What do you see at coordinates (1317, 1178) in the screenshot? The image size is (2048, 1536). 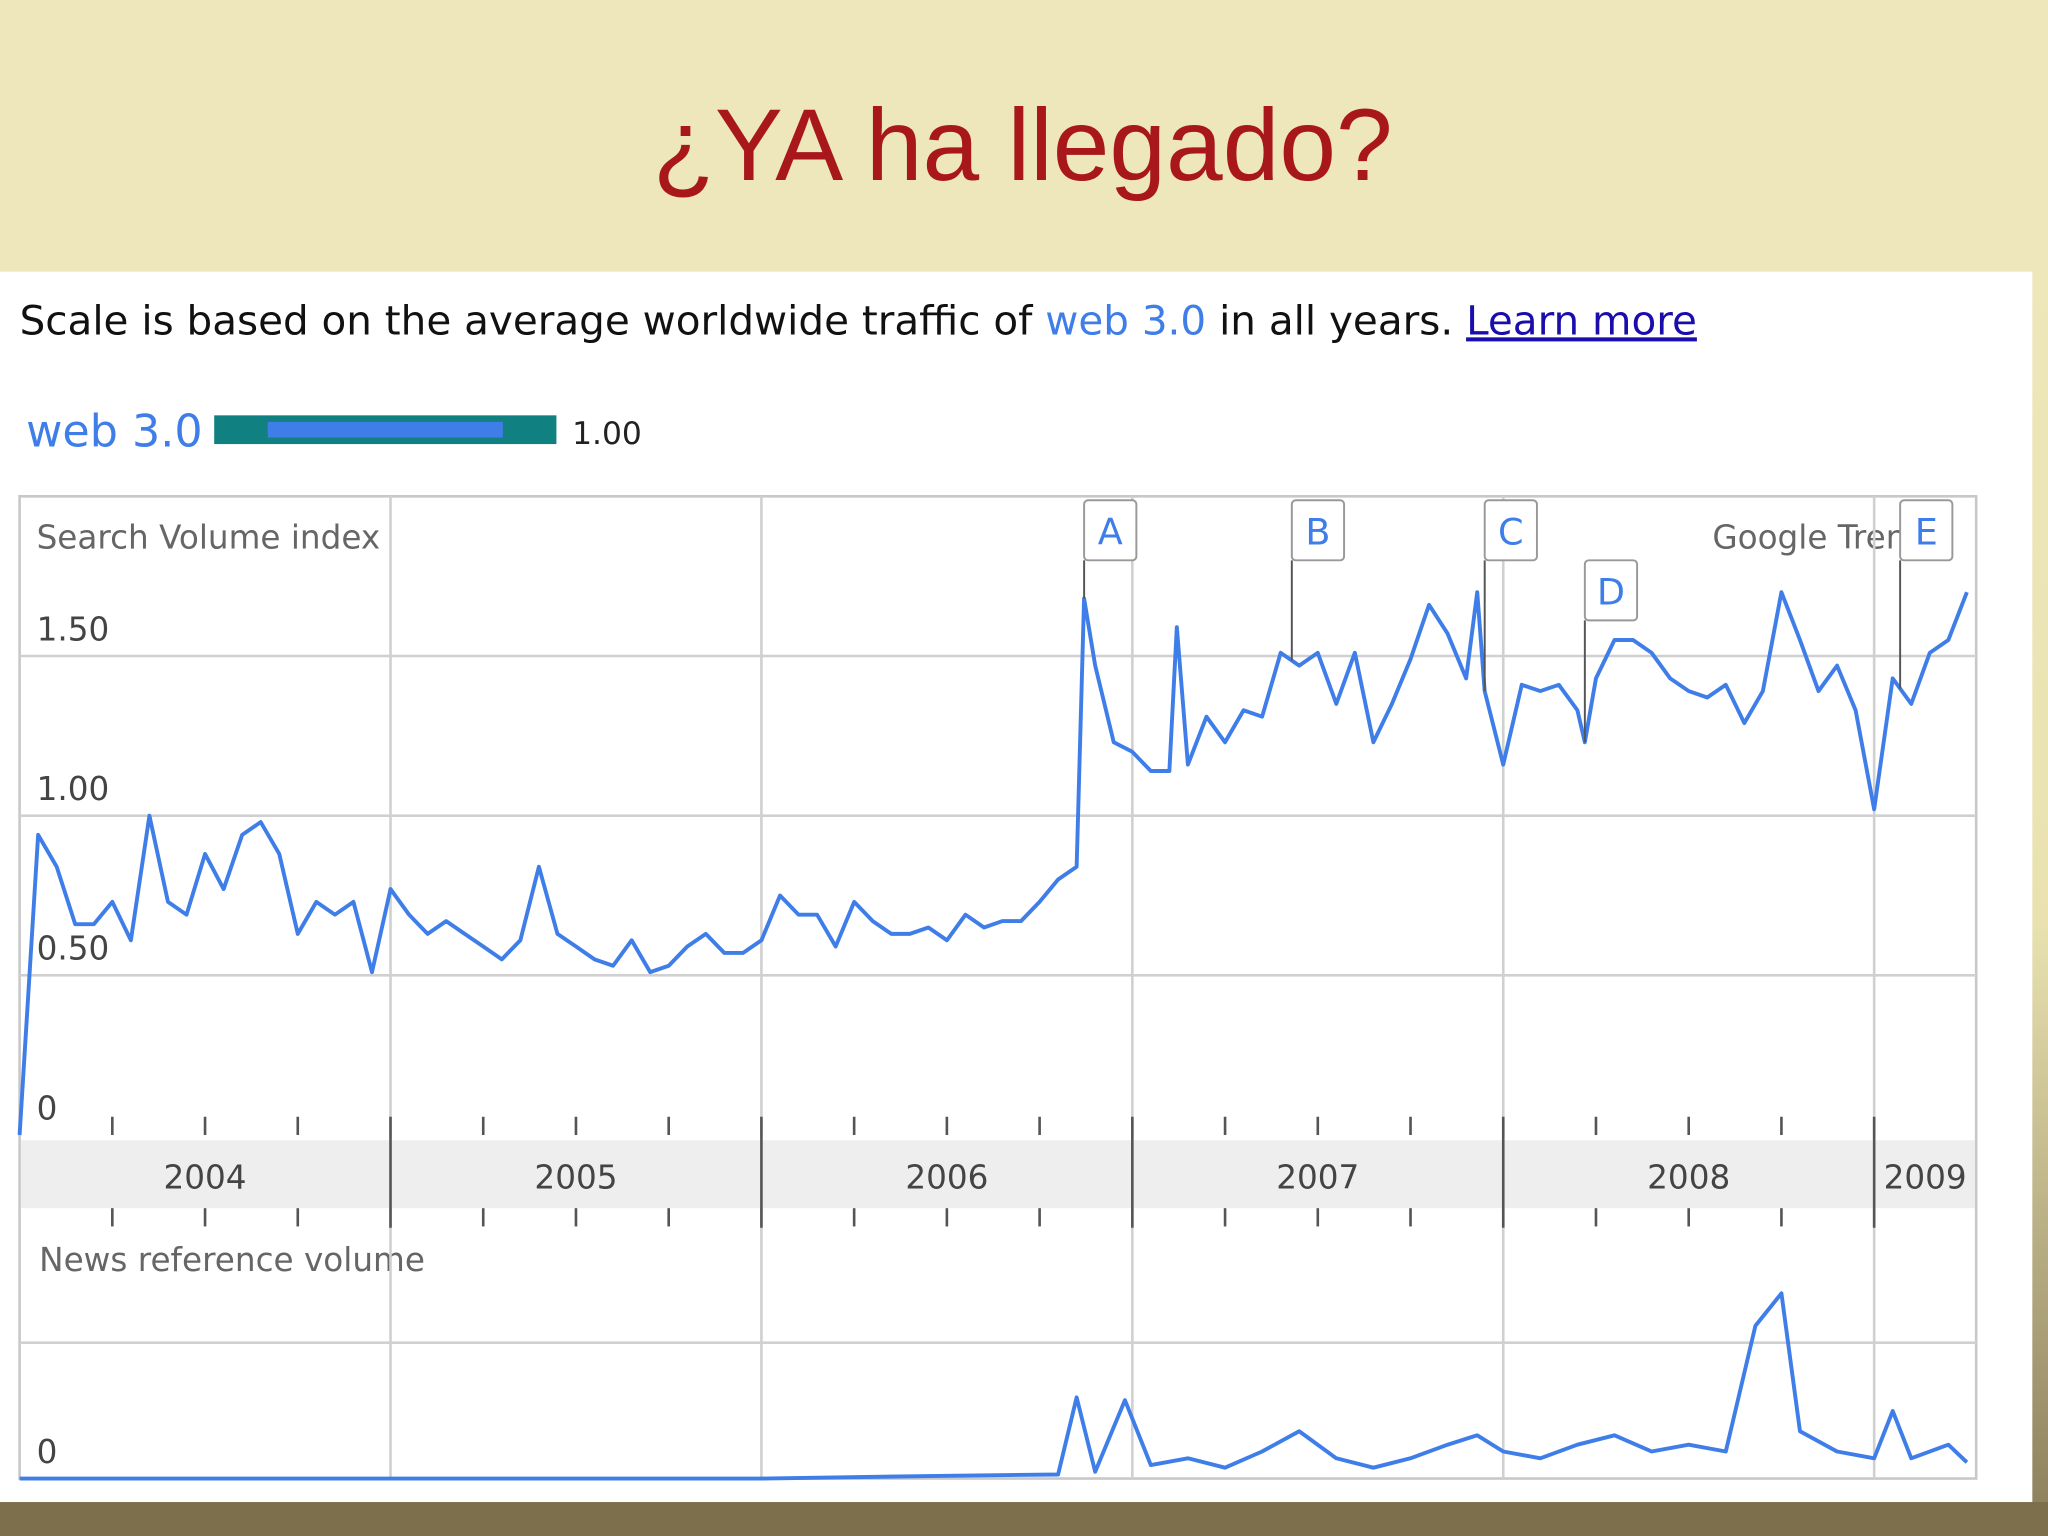 I see `x-tick-label: 2007` at bounding box center [1317, 1178].